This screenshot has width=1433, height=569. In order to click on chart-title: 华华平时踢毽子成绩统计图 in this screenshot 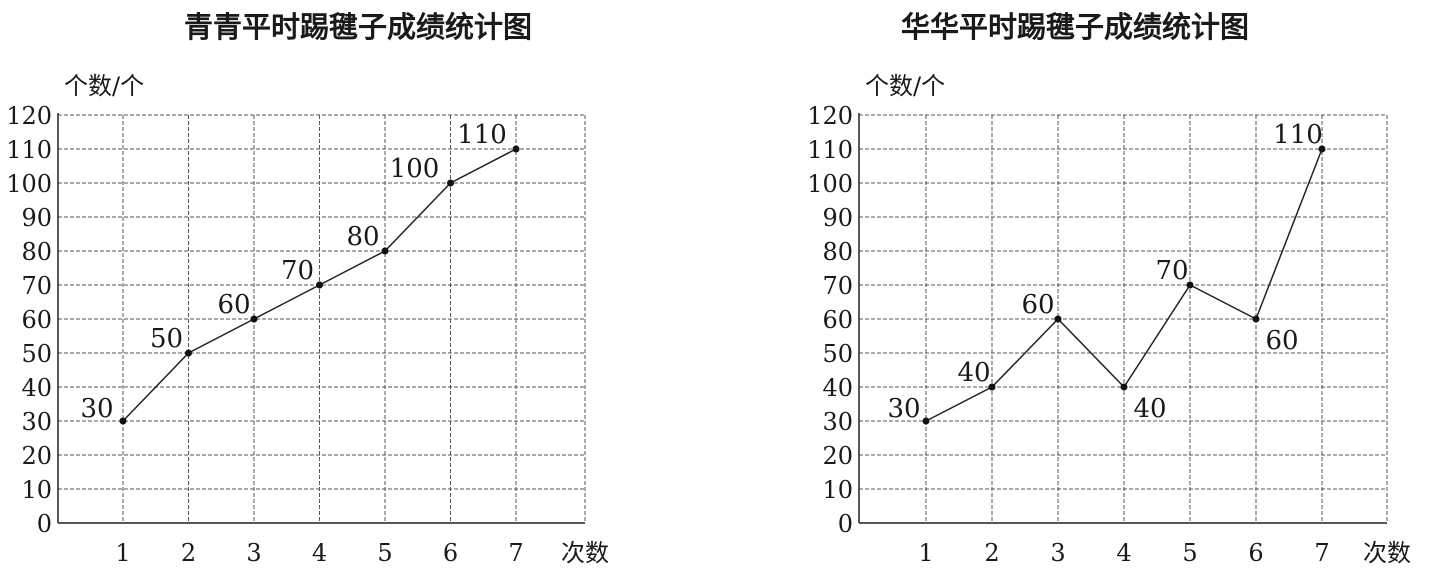, I will do `click(1074, 27)`.